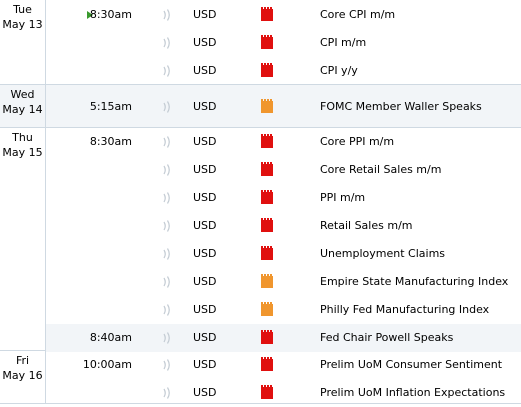 The width and height of the screenshot is (521, 407). Describe the element at coordinates (283, 282) in the screenshot. I see `event-row: USD Empire State Manufacturing Index` at that location.